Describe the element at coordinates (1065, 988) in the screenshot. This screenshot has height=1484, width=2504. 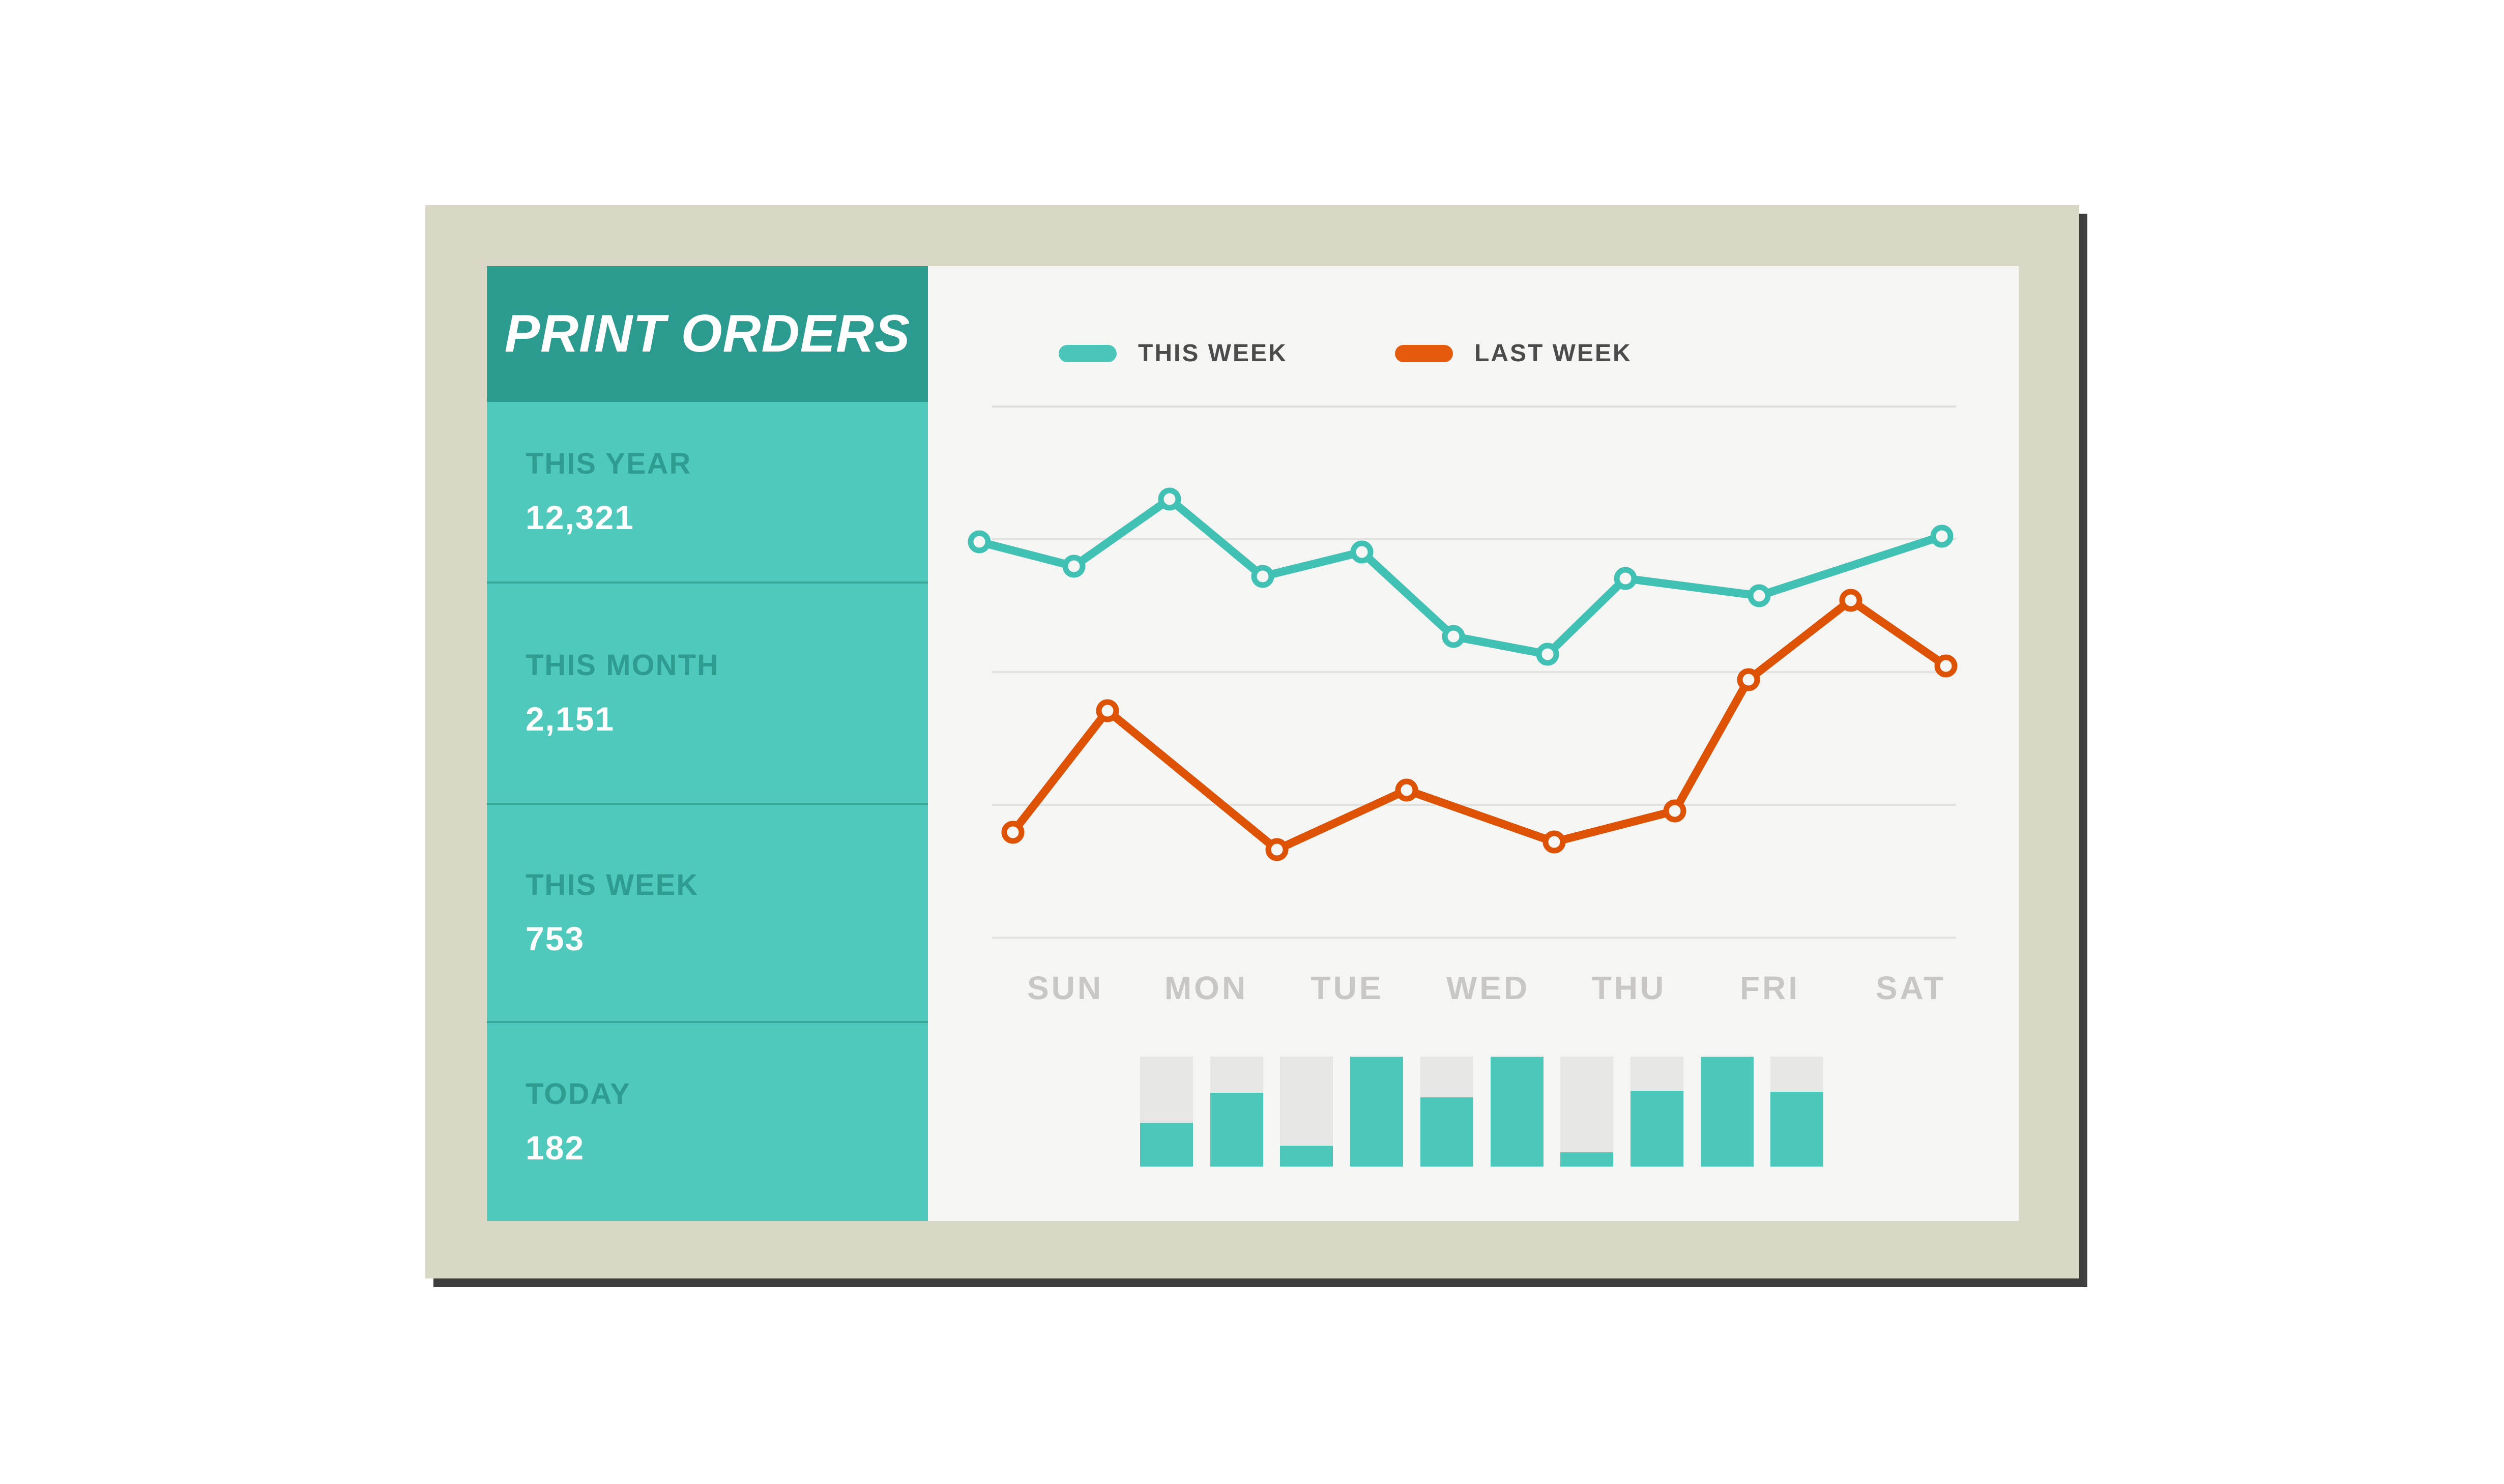
I see `axis-label-sun: SUN` at that location.